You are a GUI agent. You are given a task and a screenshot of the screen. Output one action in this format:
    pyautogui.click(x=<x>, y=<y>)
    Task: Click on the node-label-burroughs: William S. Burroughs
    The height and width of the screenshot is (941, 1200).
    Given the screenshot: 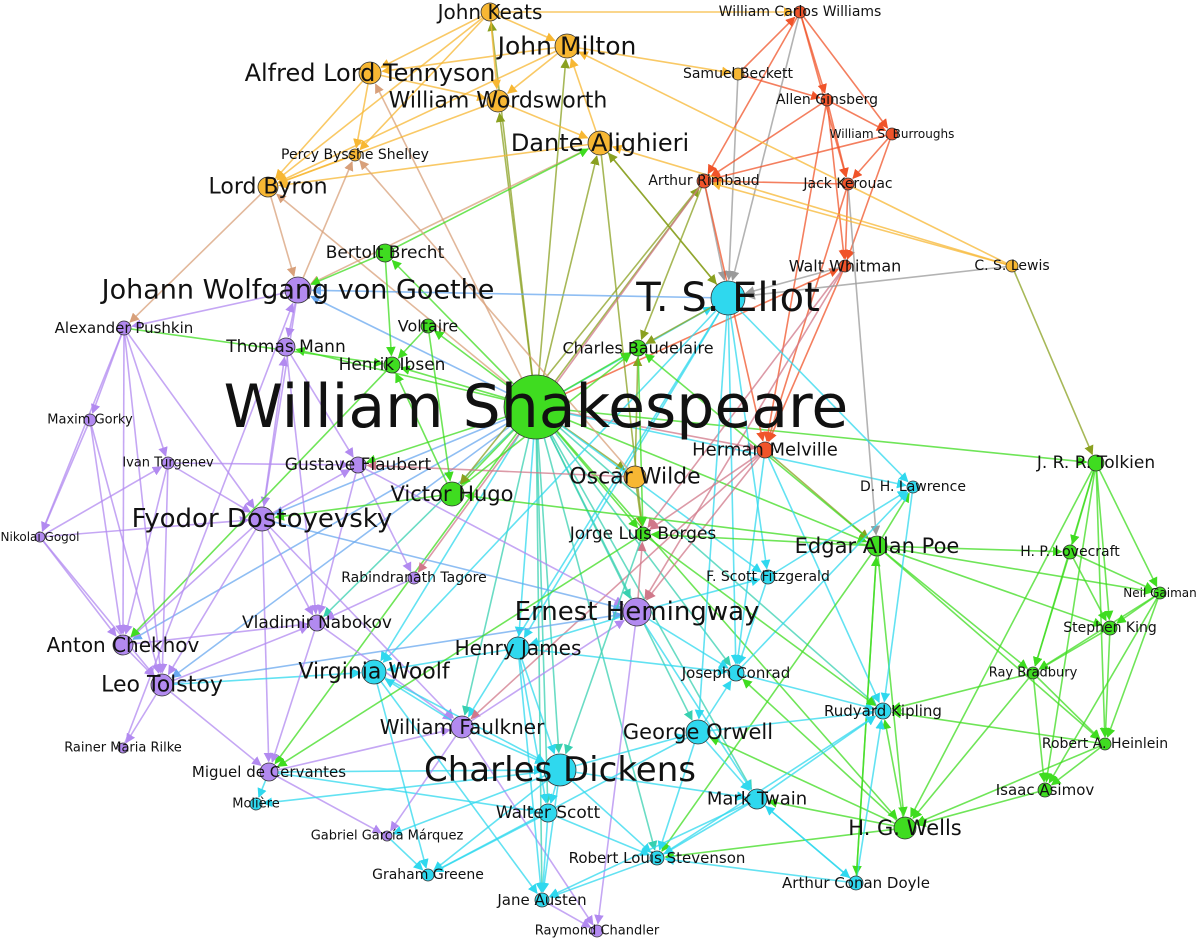 What is the action you would take?
    pyautogui.click(x=892, y=134)
    